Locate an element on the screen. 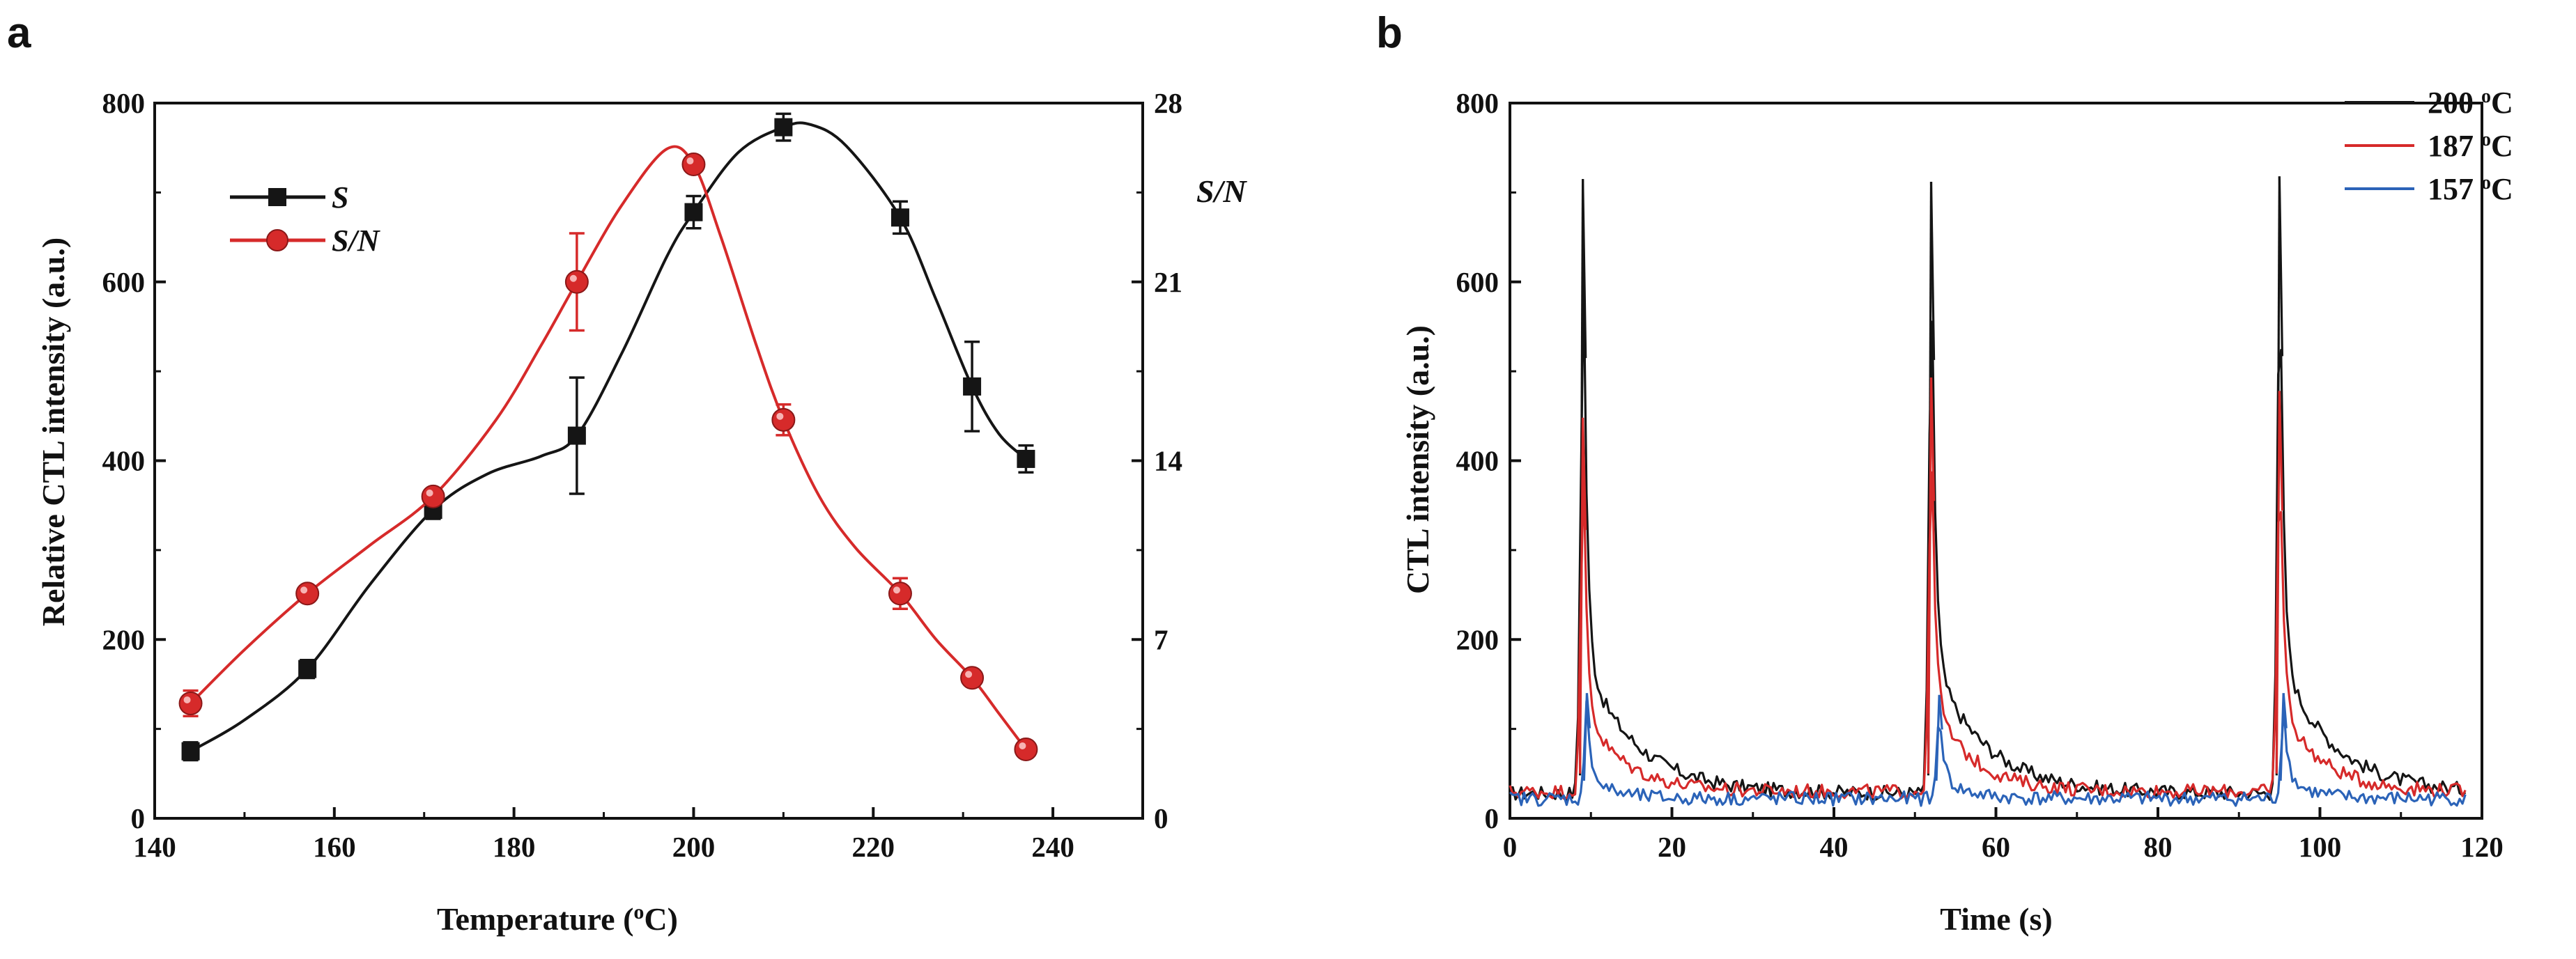 The image size is (2576, 959). panel-b-x-axis-title: Time (s) is located at coordinates (1996, 919).